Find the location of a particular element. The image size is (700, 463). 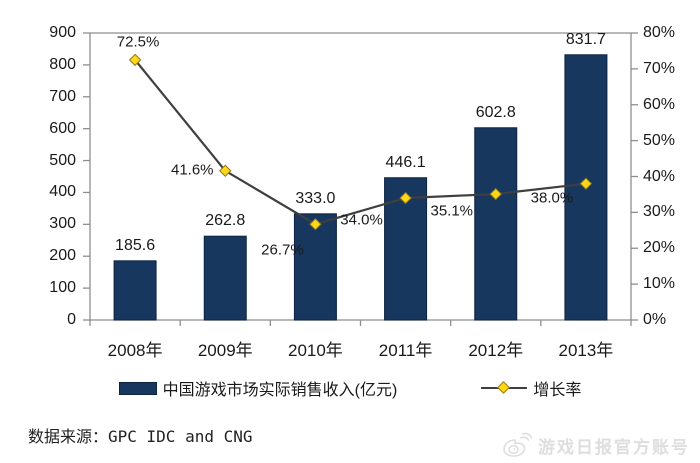

bar-value-label: 333.0 is located at coordinates (315, 198).